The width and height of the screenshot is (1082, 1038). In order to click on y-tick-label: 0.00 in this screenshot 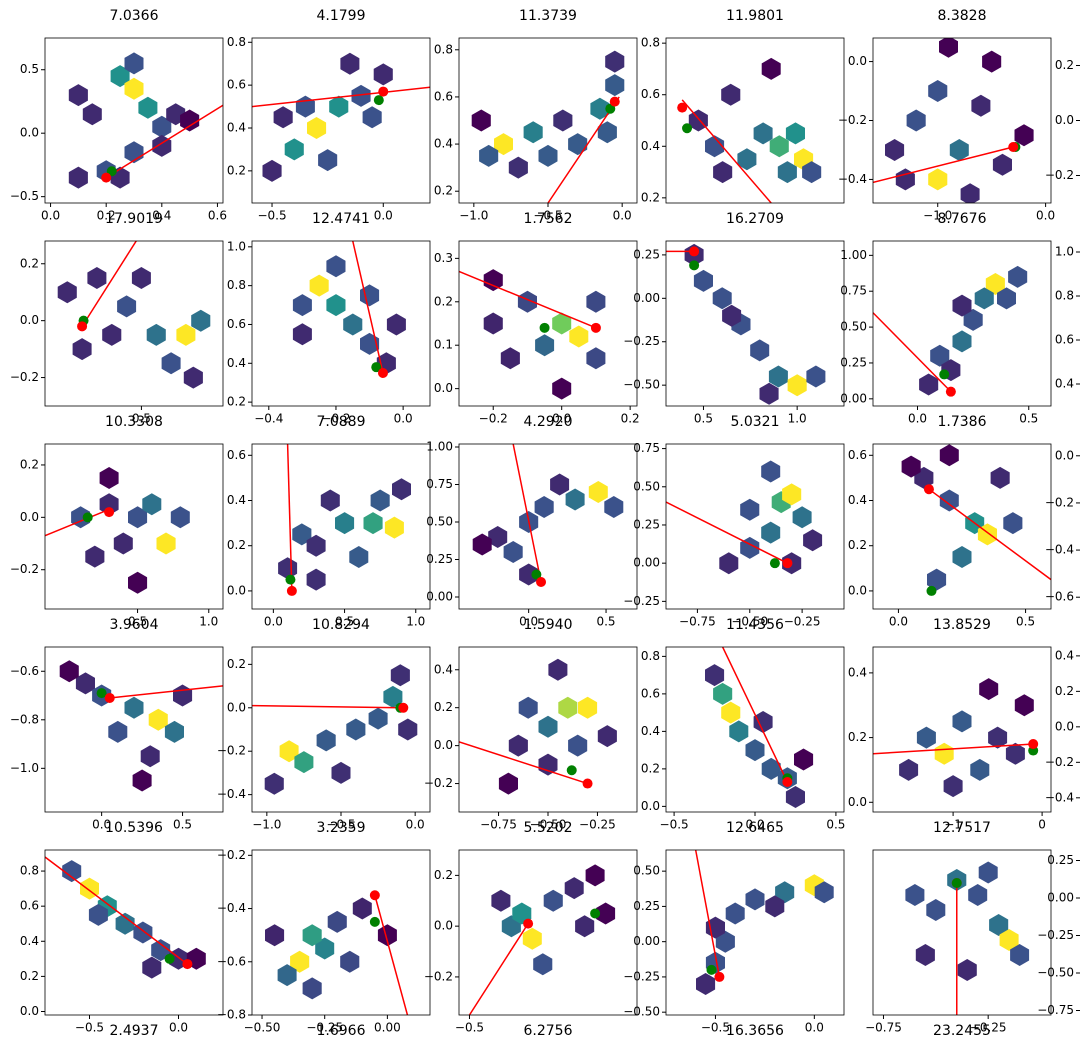, I will do `click(853, 398)`.